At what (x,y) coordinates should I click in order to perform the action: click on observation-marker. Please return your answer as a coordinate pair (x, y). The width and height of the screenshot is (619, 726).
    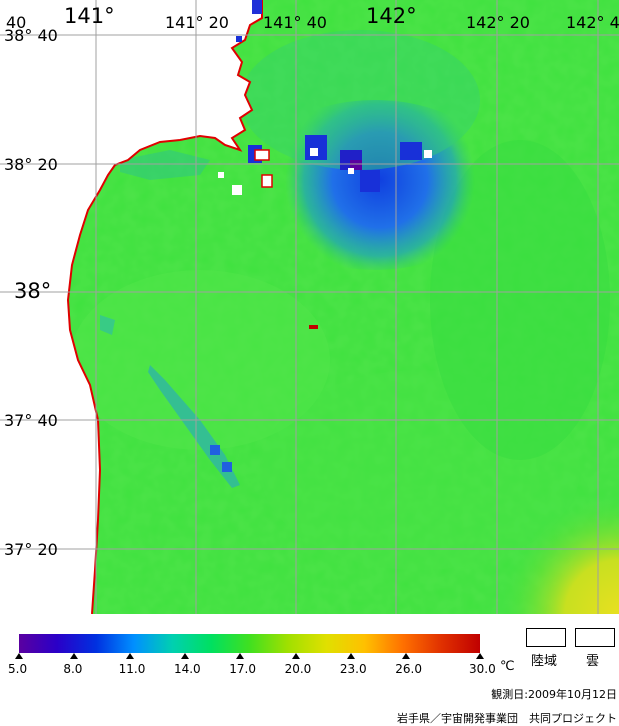
    Looking at the image, I should click on (313, 327).